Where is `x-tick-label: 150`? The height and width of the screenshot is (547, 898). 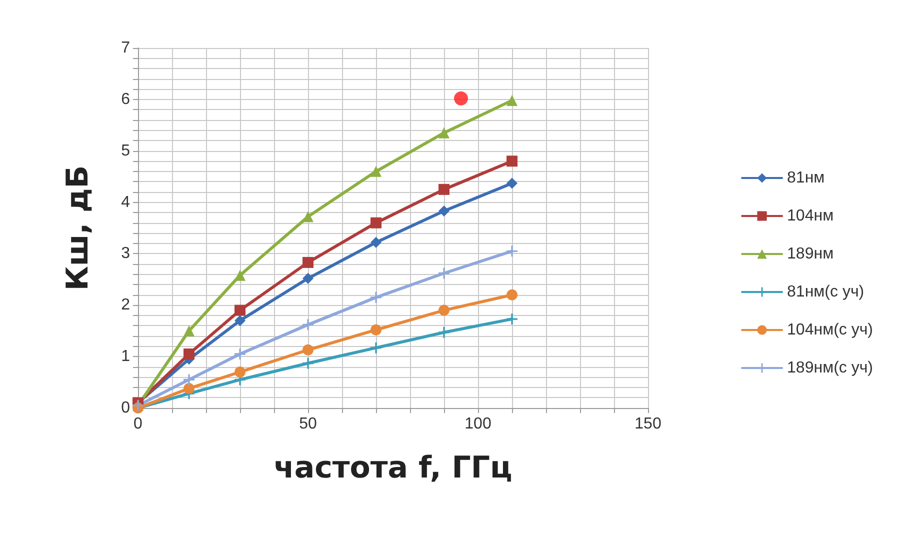 x-tick-label: 150 is located at coordinates (648, 424).